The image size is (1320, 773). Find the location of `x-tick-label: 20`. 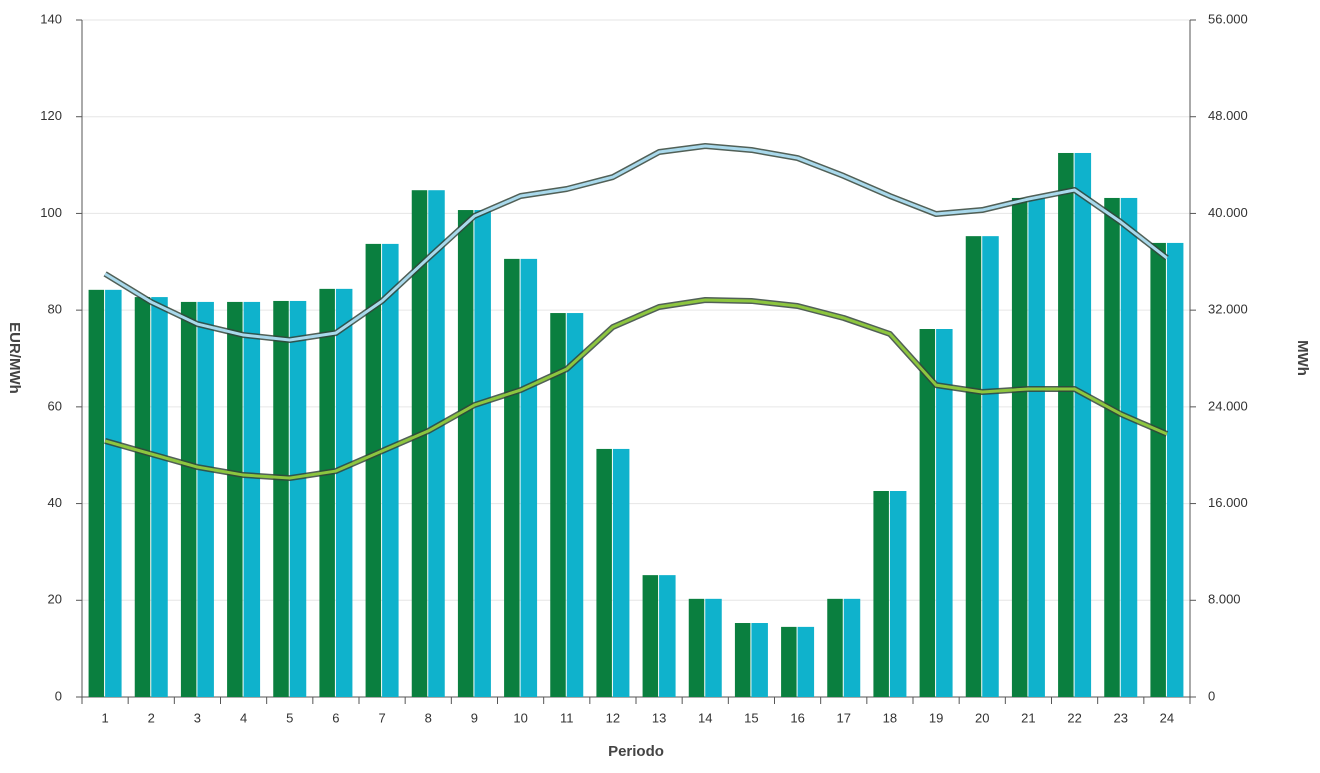

x-tick-label: 20 is located at coordinates (982, 717).